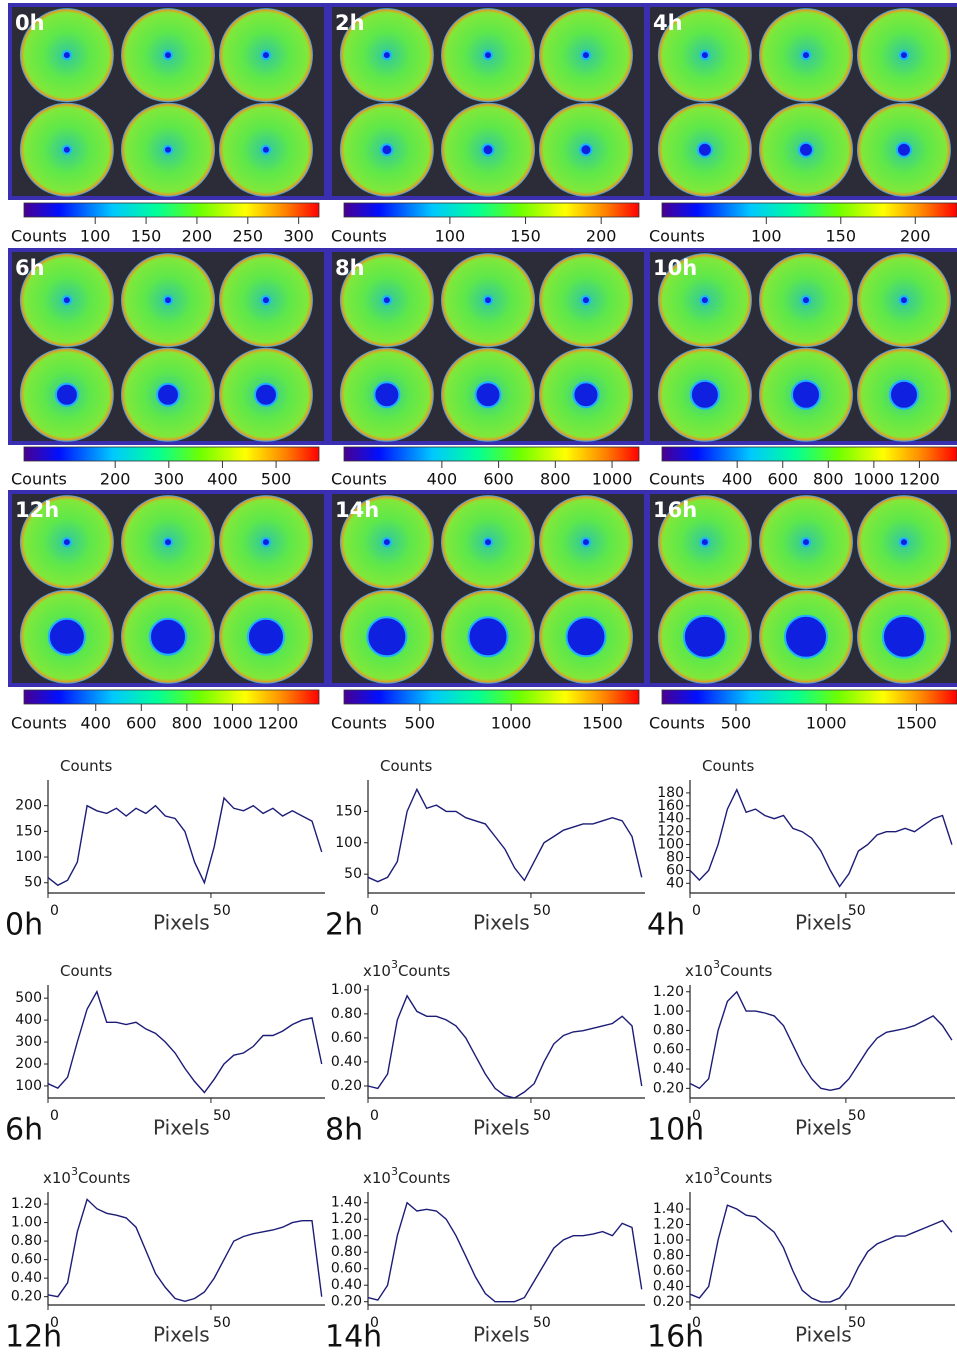  Describe the element at coordinates (919, 479) in the screenshot. I see `colorbar-tick-label: 1200` at that location.